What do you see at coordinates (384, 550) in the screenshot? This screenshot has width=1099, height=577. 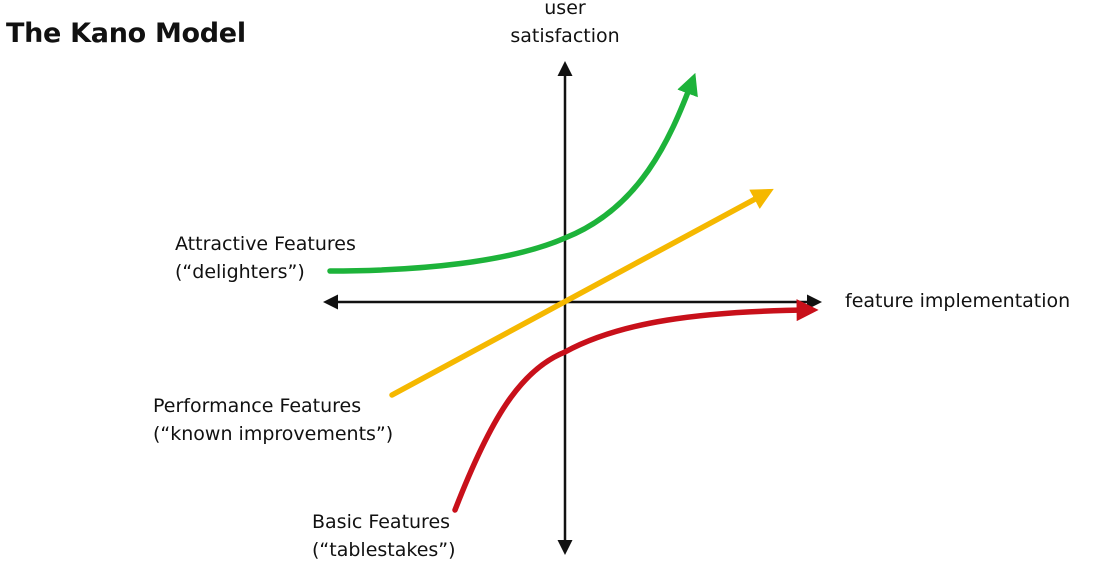 I see `basic-features-subtitle: (“tablestakes”)` at bounding box center [384, 550].